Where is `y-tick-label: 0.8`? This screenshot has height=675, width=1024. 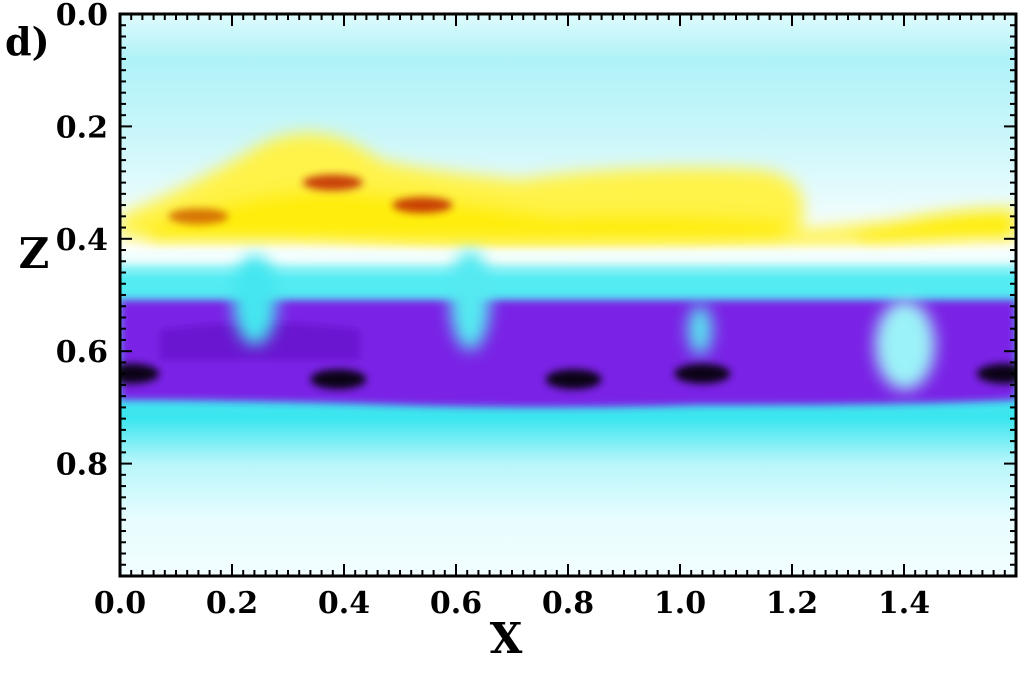 y-tick-label: 0.8 is located at coordinates (82, 465).